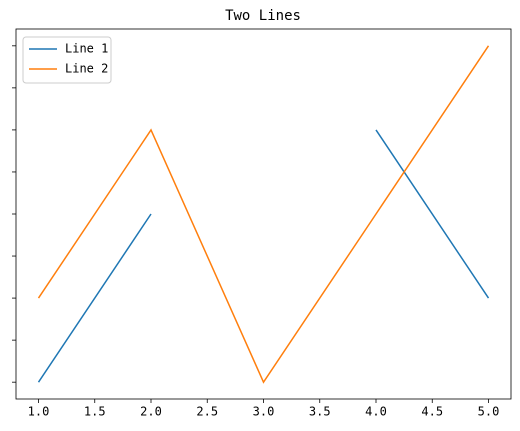 The height and width of the screenshot is (431, 520). Describe the element at coordinates (432, 412) in the screenshot. I see `x-tick-label: 4.5` at that location.